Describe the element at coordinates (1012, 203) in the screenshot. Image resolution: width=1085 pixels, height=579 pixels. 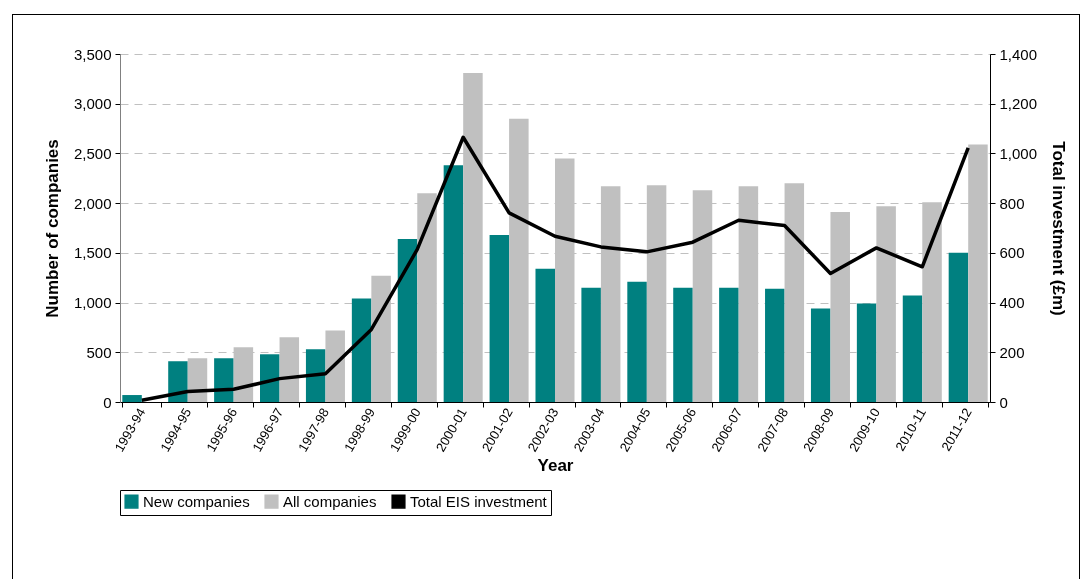
I see `y2-tick-label: 800` at that location.